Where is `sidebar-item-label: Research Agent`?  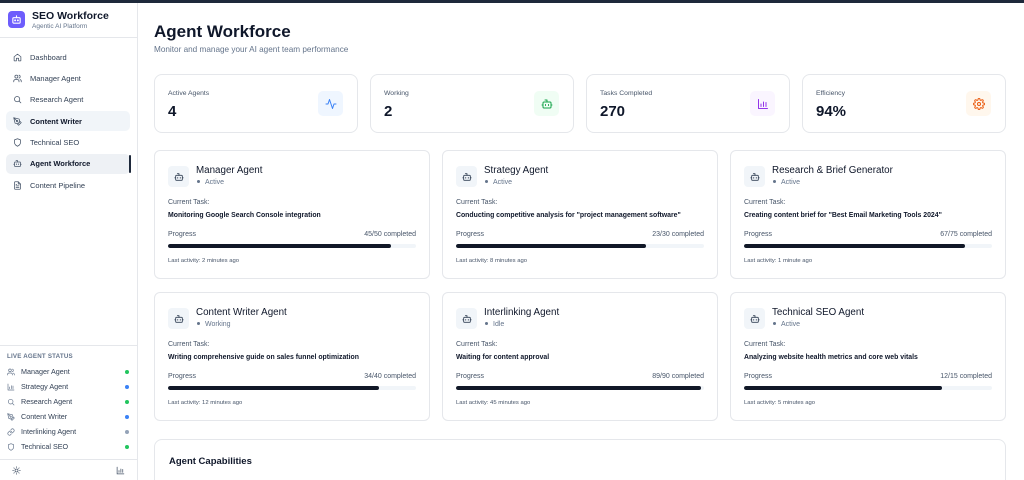 sidebar-item-label: Research Agent is located at coordinates (57, 100).